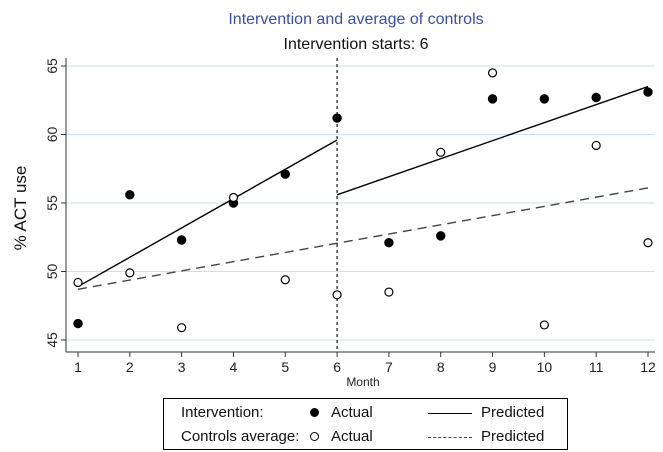 The height and width of the screenshot is (452, 663). What do you see at coordinates (52, 340) in the screenshot?
I see `y-tick-label: 45` at bounding box center [52, 340].